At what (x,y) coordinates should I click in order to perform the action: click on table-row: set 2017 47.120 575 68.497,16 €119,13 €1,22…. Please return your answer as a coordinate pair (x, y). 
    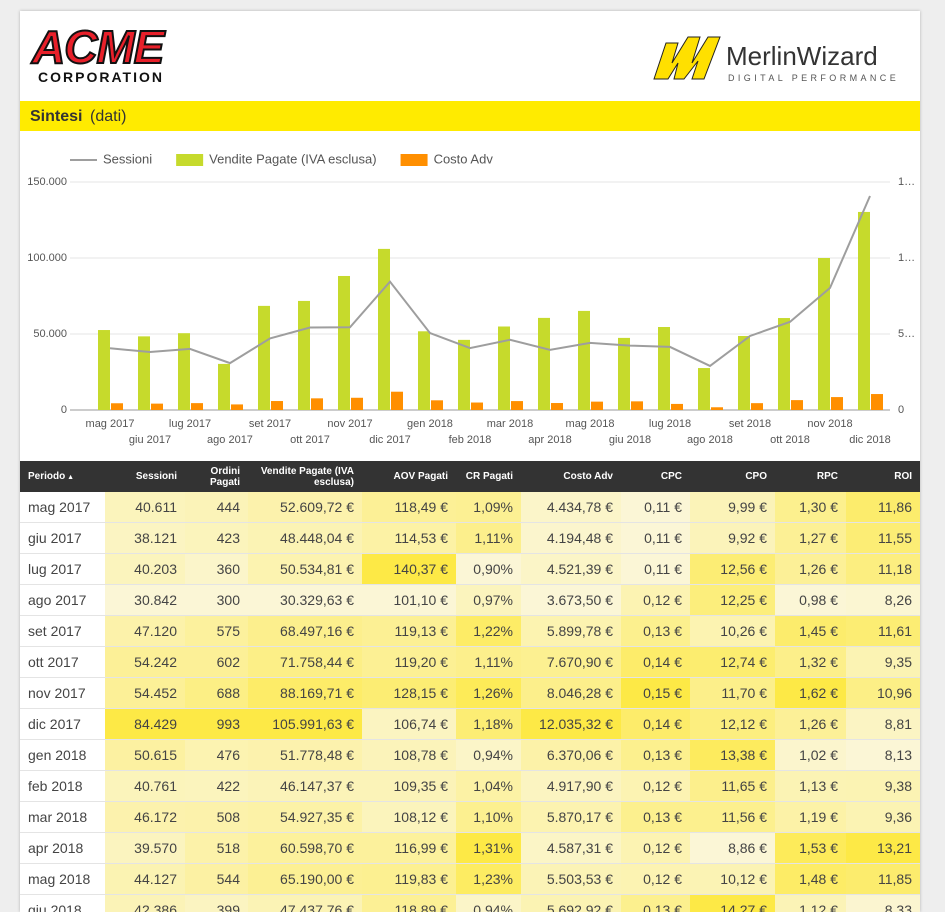
    Looking at the image, I should click on (470, 631).